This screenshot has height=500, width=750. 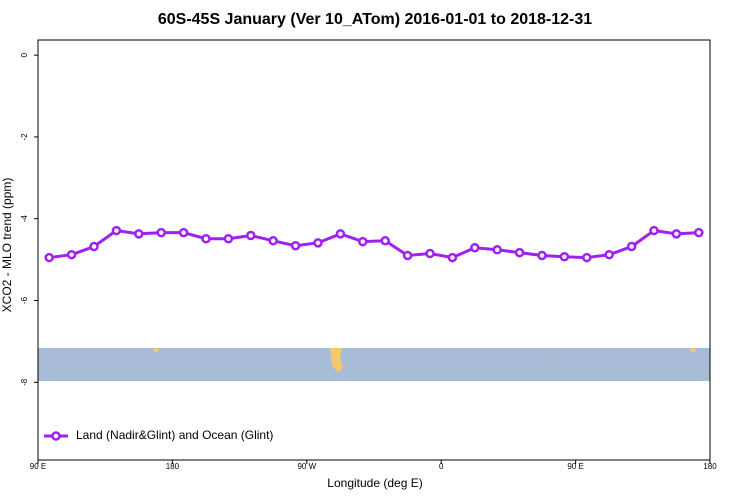 I want to click on map-strip, so click(x=374, y=364).